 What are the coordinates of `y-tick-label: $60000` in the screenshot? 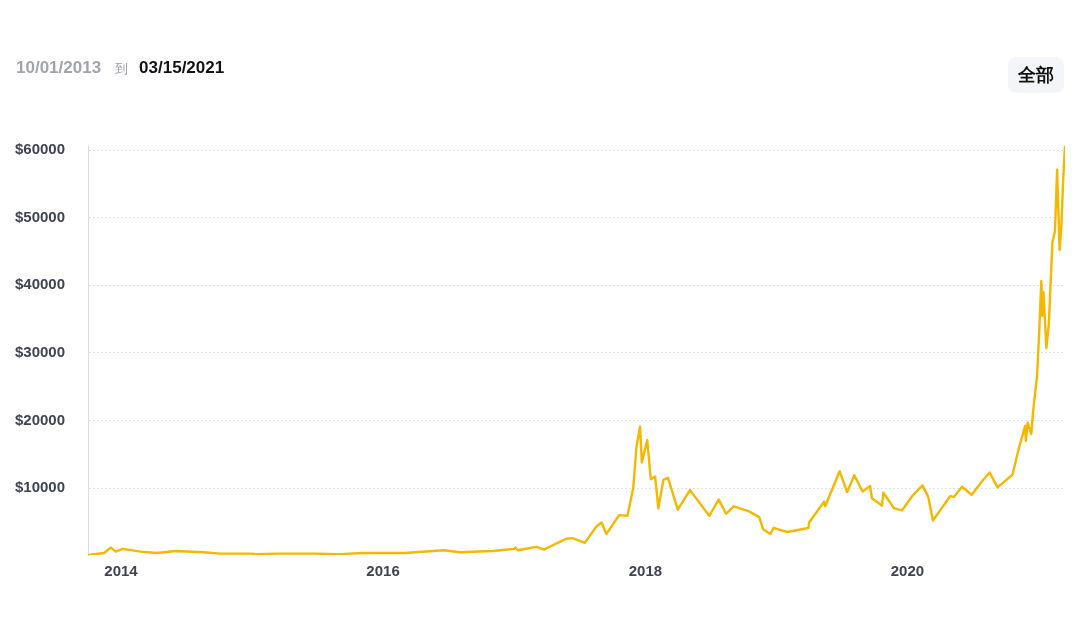 It's located at (40, 149).